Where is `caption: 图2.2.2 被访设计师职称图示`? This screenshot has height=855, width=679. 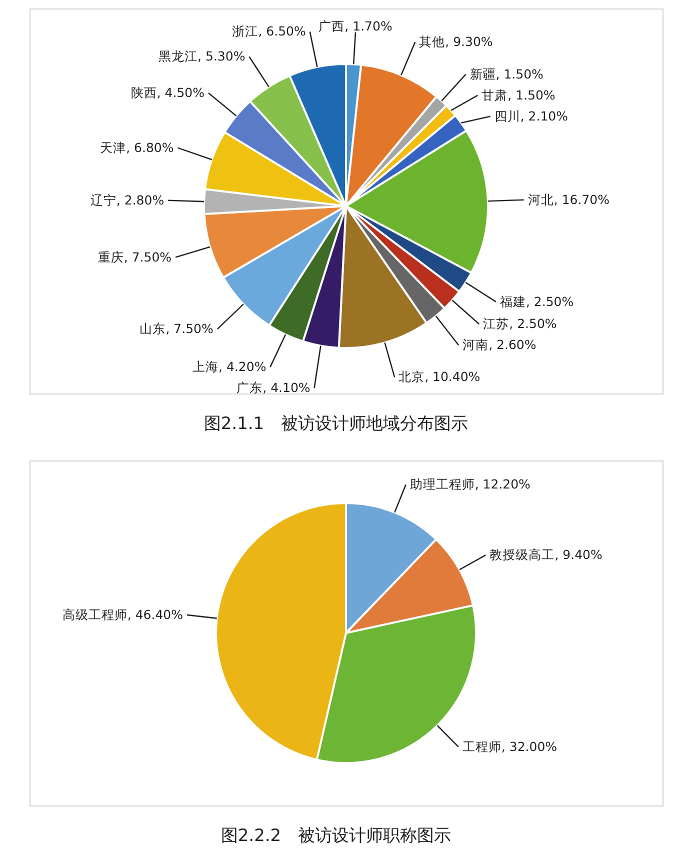 caption: 图2.2.2 被访设计师职称图示 is located at coordinates (336, 836).